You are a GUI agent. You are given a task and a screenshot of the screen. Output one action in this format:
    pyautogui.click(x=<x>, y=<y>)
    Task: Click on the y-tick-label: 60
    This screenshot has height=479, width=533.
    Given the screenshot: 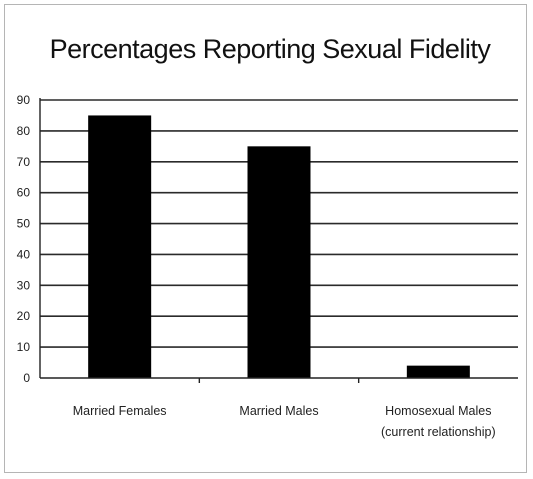 What is the action you would take?
    pyautogui.click(x=24, y=193)
    